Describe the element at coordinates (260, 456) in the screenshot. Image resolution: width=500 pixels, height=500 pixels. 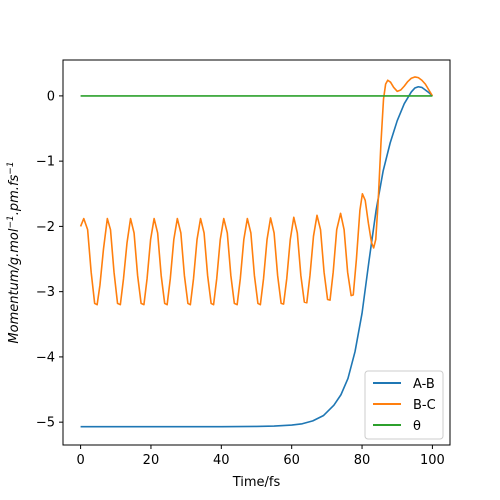
I see `x-axis-ticks: 0 20 40 60 80 100` at that location.